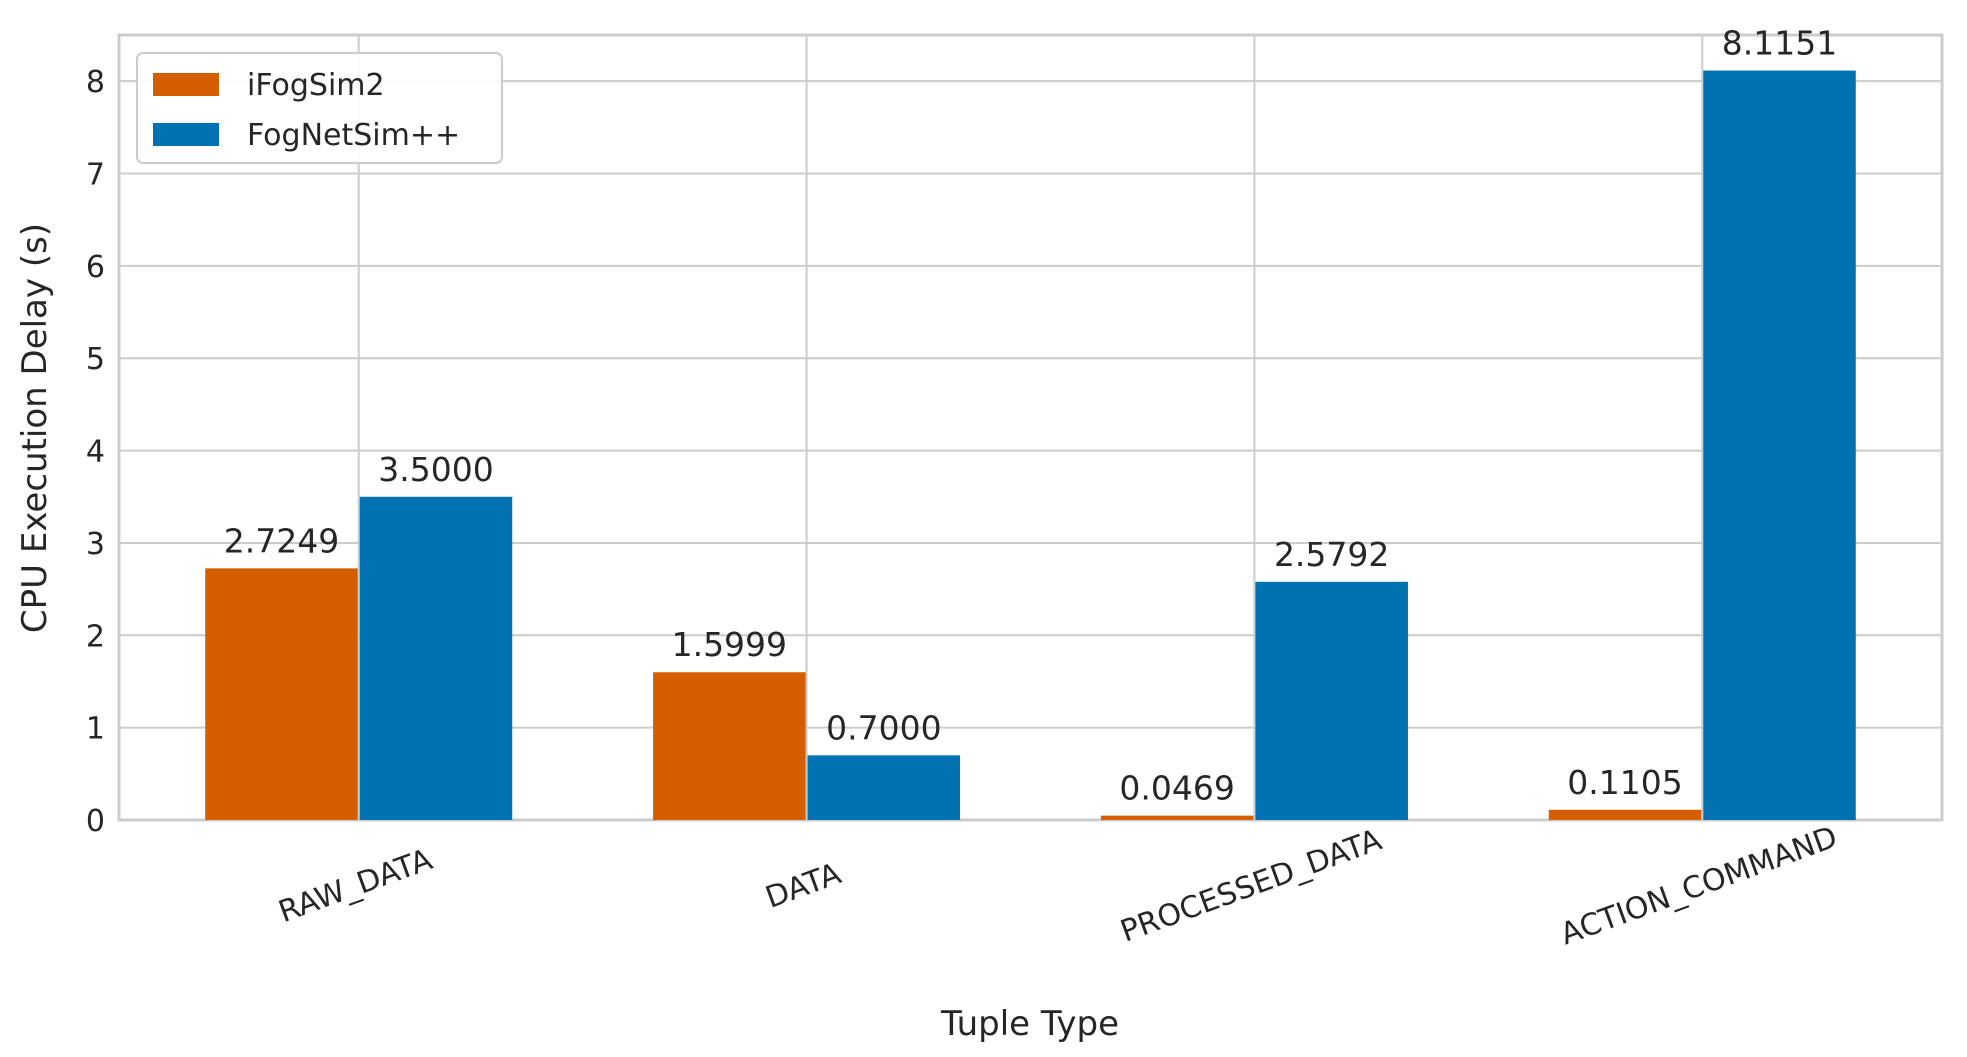 This screenshot has width=1967, height=1057. What do you see at coordinates (803, 885) in the screenshot?
I see `x-tick-label: DATA` at bounding box center [803, 885].